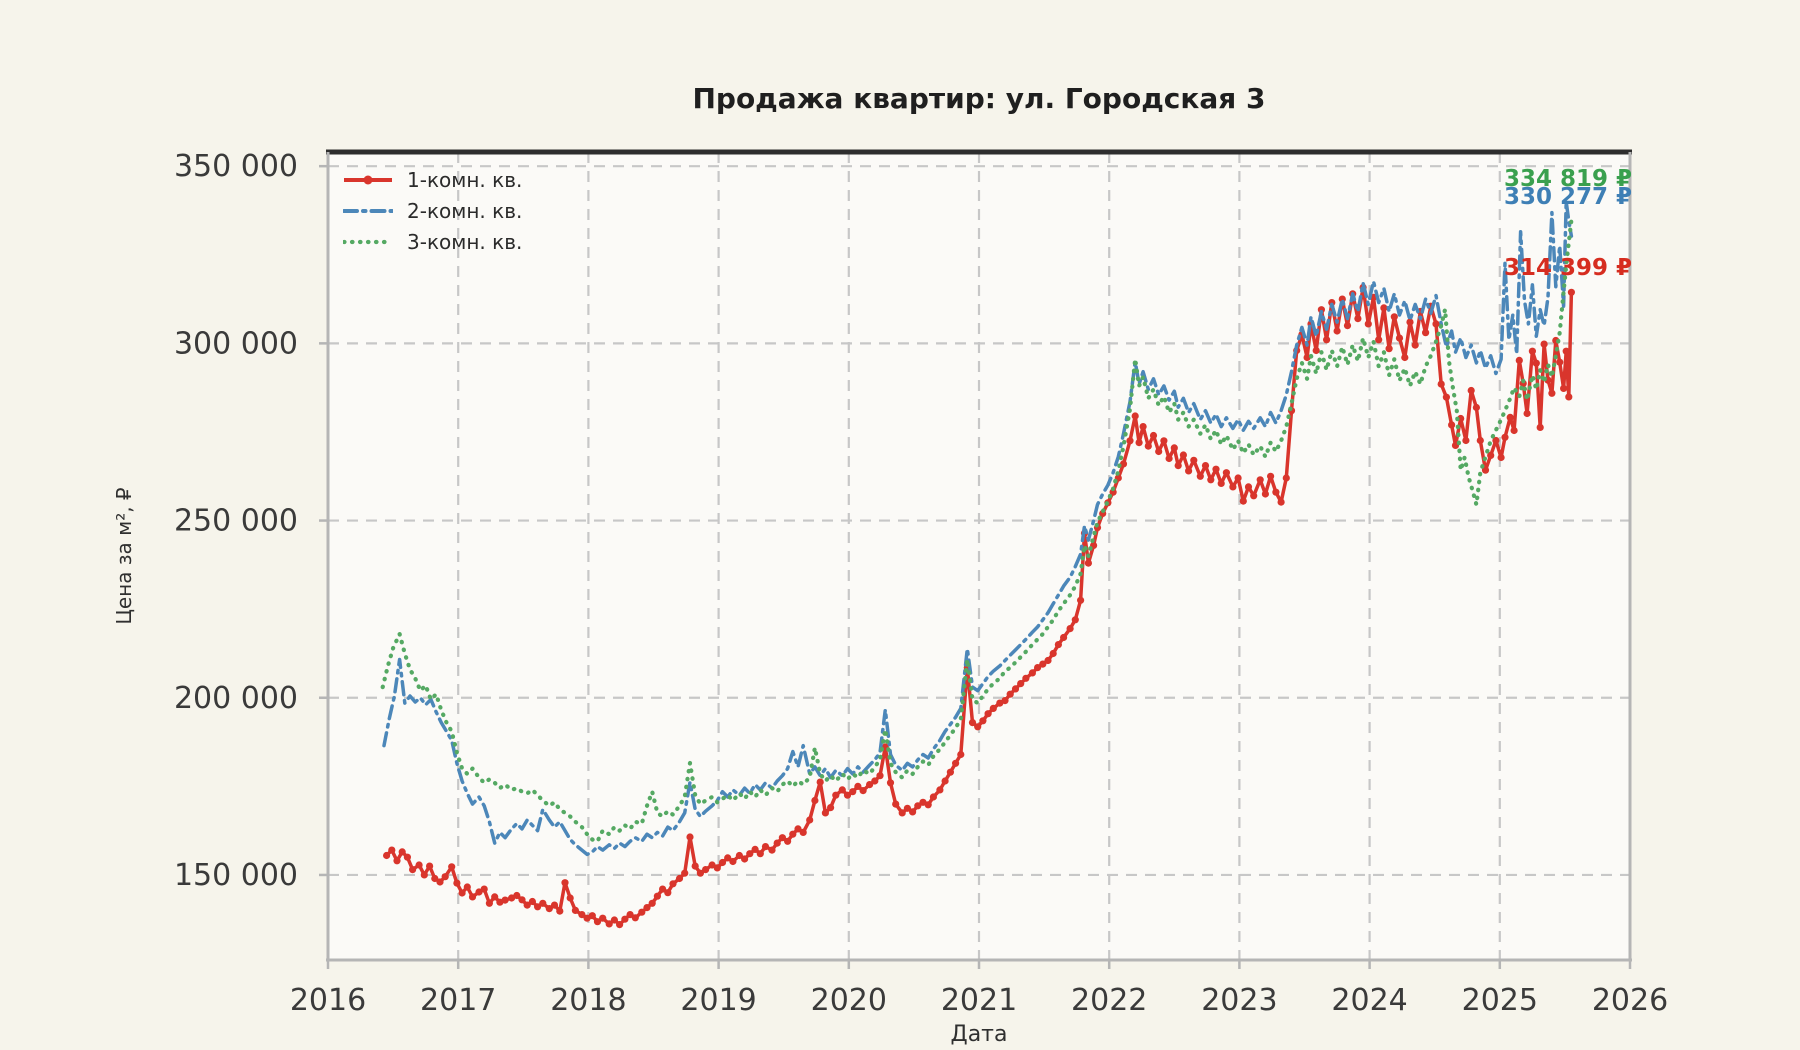 The width and height of the screenshot is (1800, 1050). I want to click on legend-item-2room: 2-комн. кв., so click(432, 210).